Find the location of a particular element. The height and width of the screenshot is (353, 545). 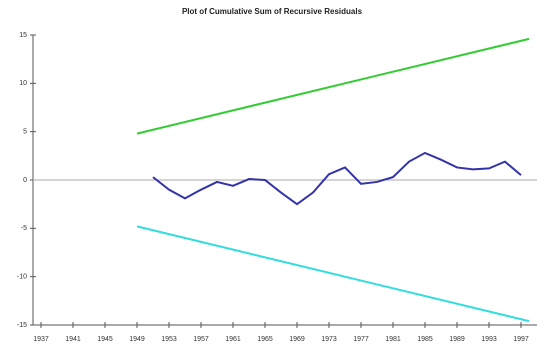

x-tick-label: 1961 is located at coordinates (233, 339).